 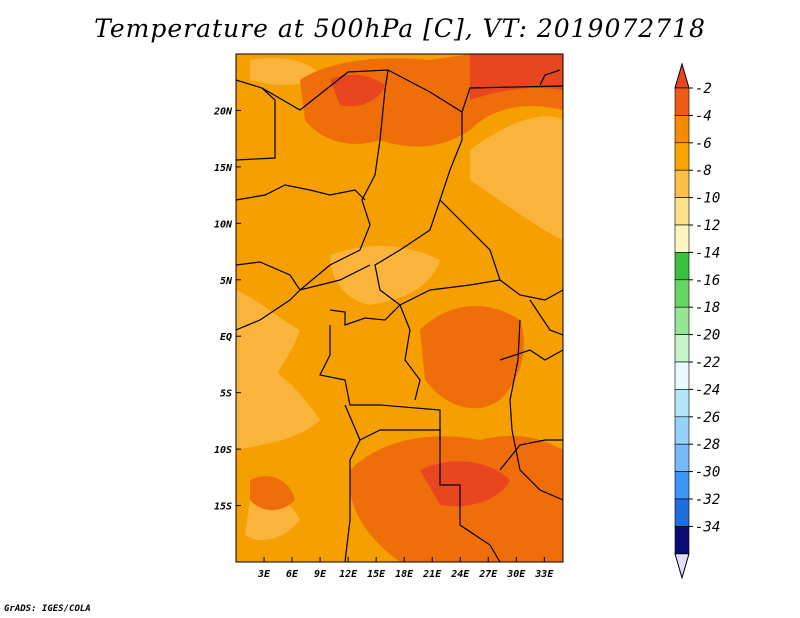 I want to click on colorbar-label: -26, so click(x=707, y=418).